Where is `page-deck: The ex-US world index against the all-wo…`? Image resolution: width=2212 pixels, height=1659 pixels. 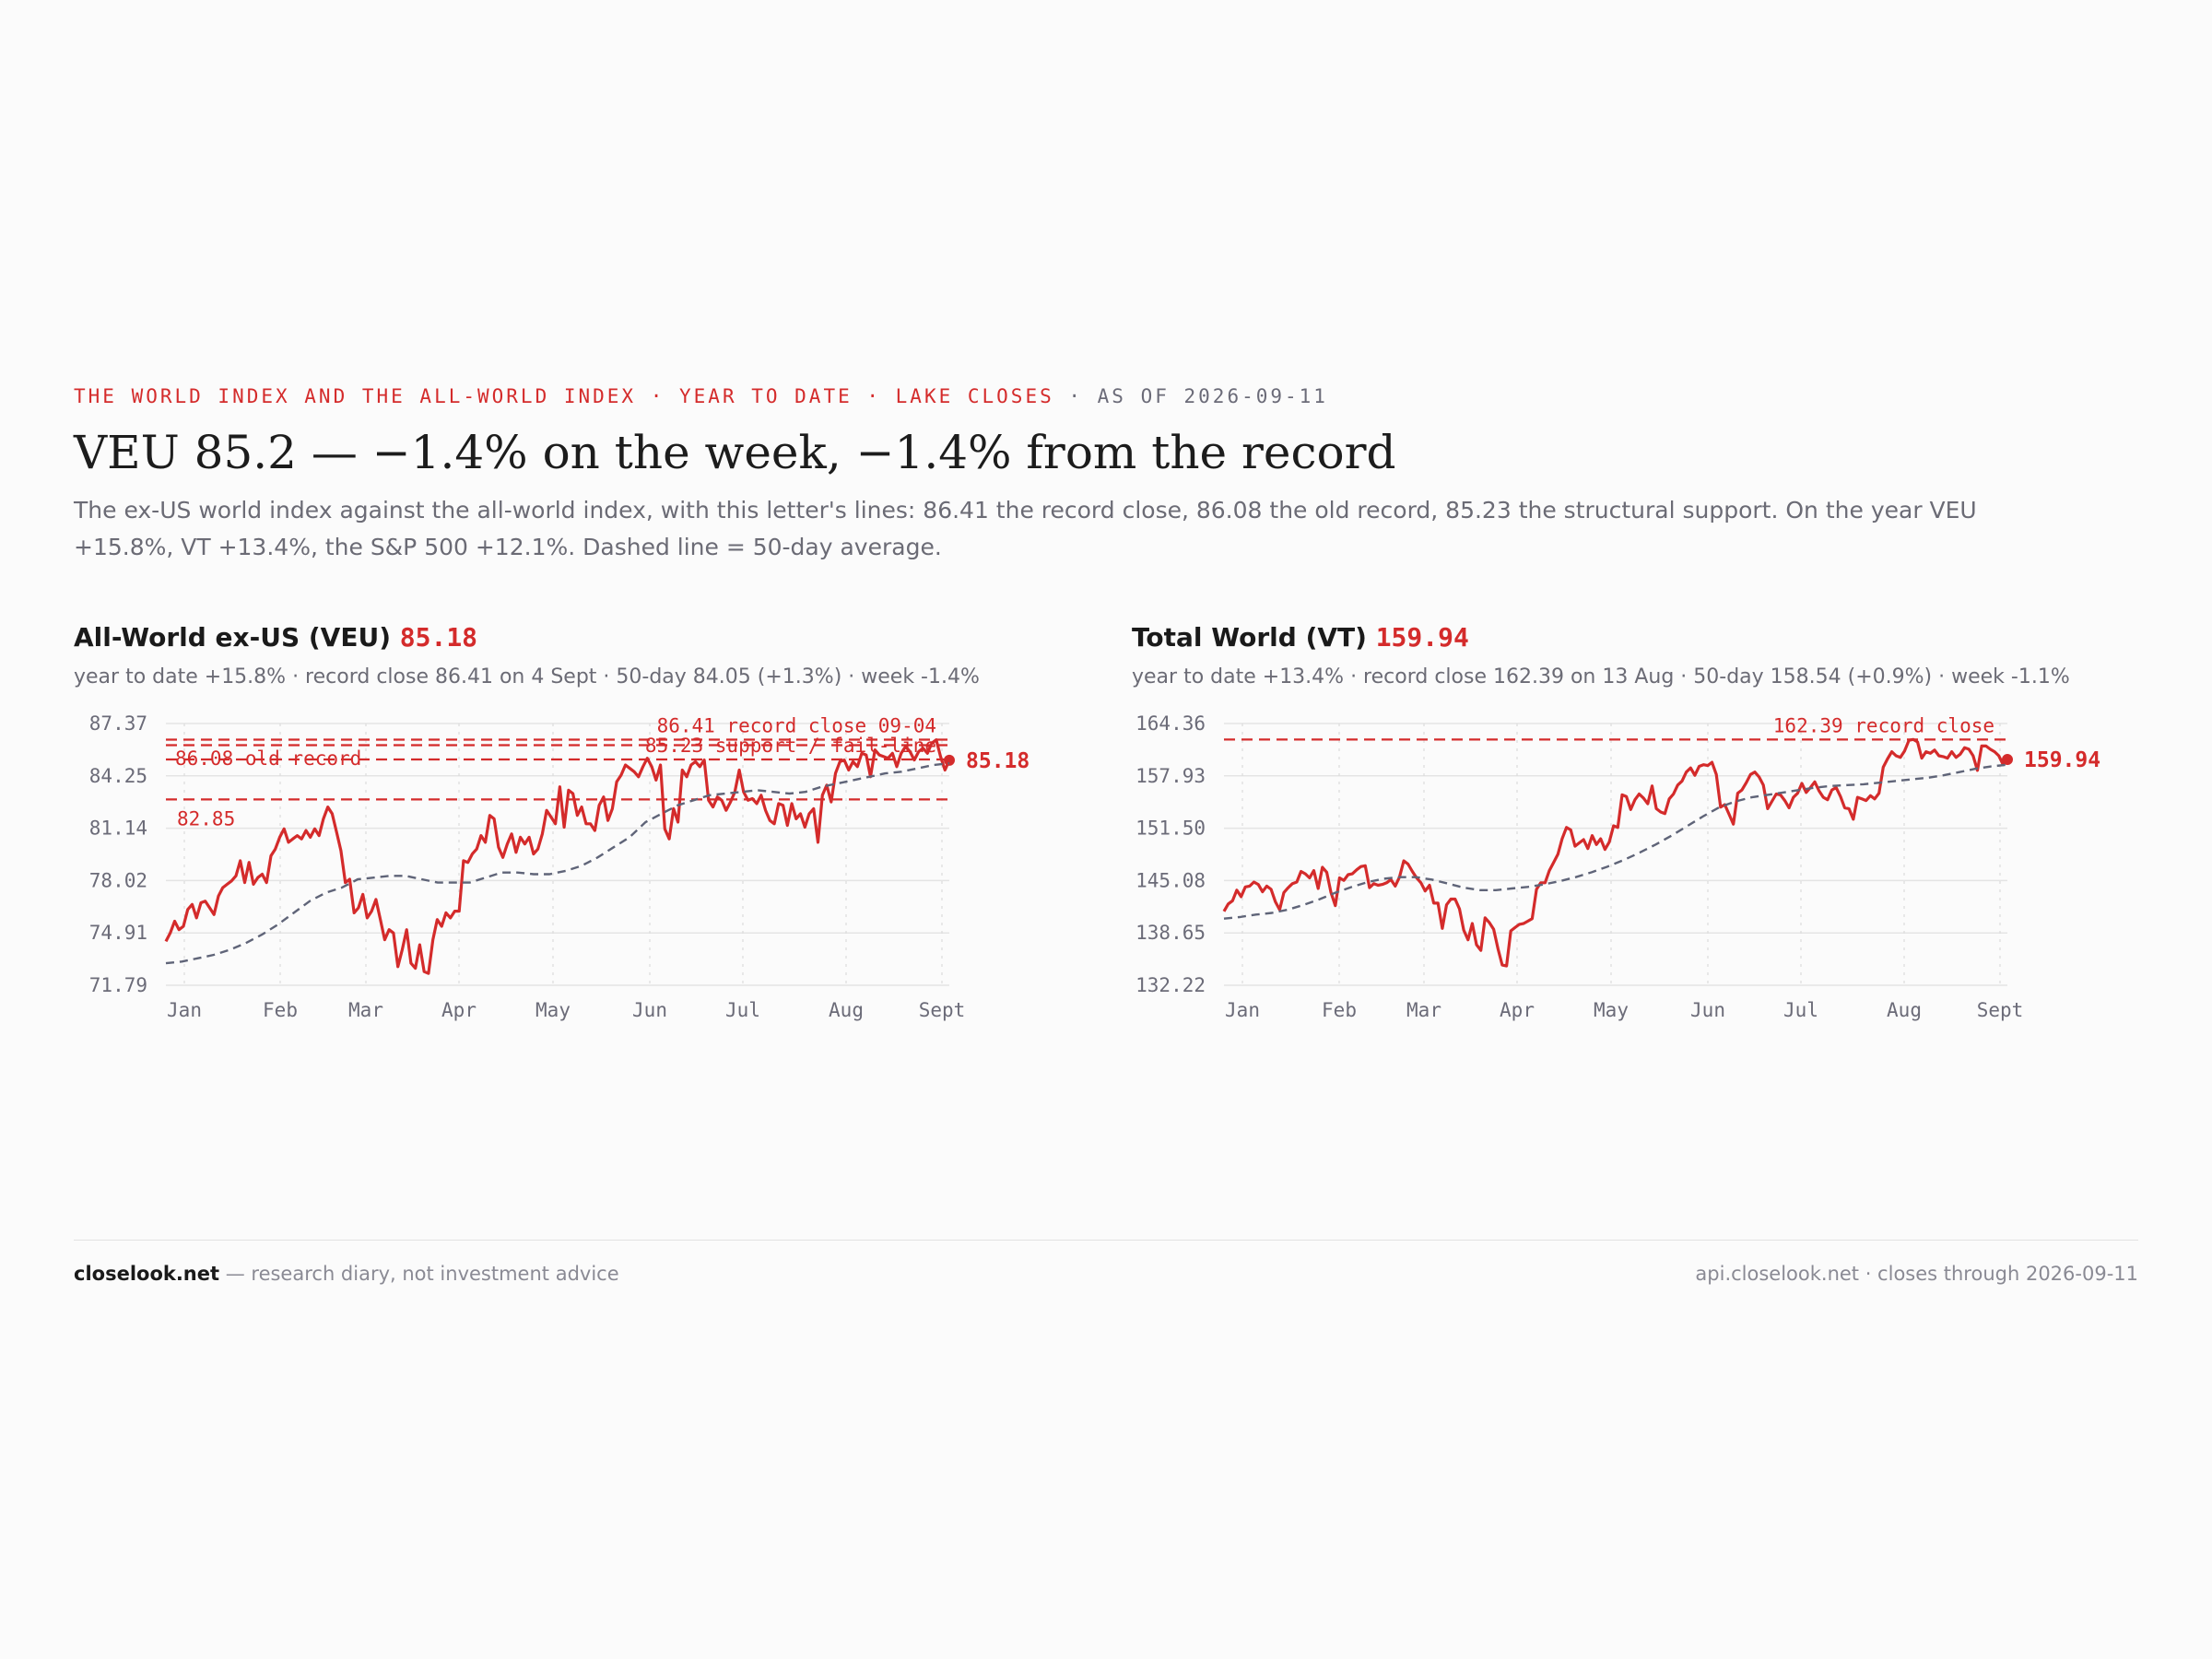 page-deck: The ex-US world index against the all-wo… is located at coordinates (1025, 528).